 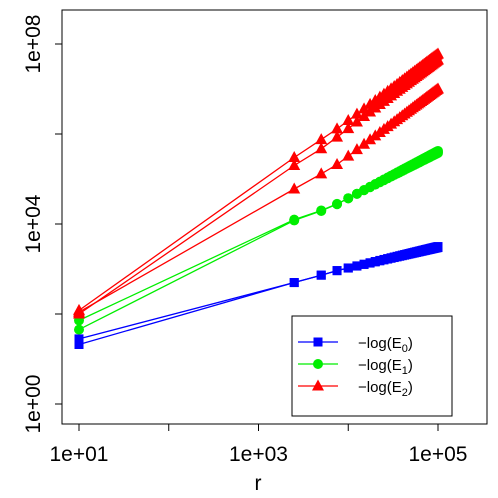 I want to click on legend: −log(E0)−log(E1)−log(E2), so click(x=372, y=366).